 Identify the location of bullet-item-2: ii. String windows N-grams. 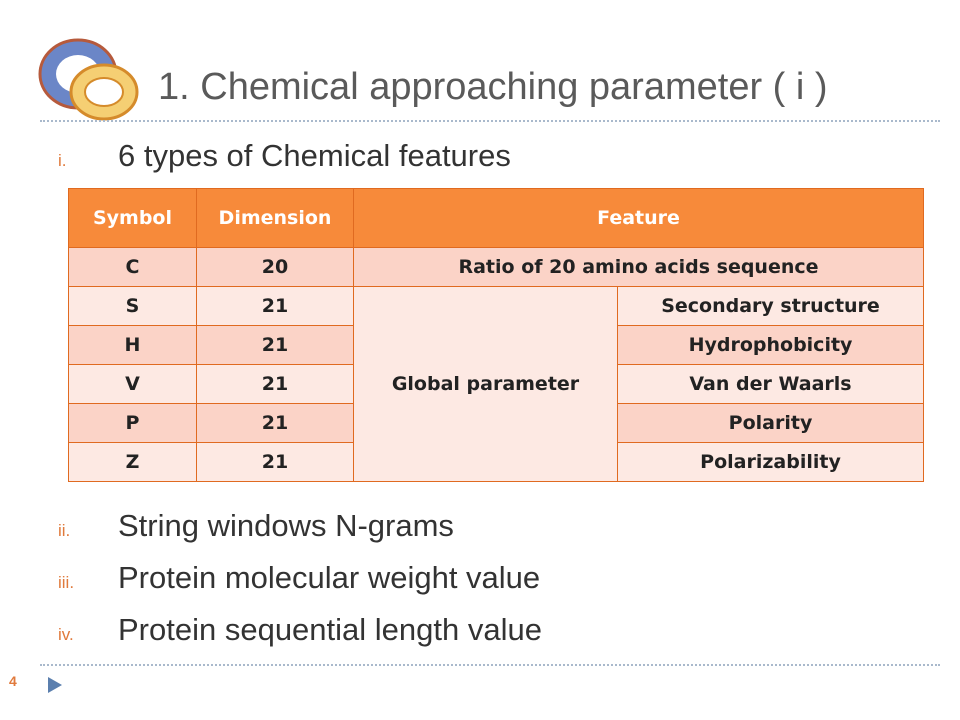
(256, 528).